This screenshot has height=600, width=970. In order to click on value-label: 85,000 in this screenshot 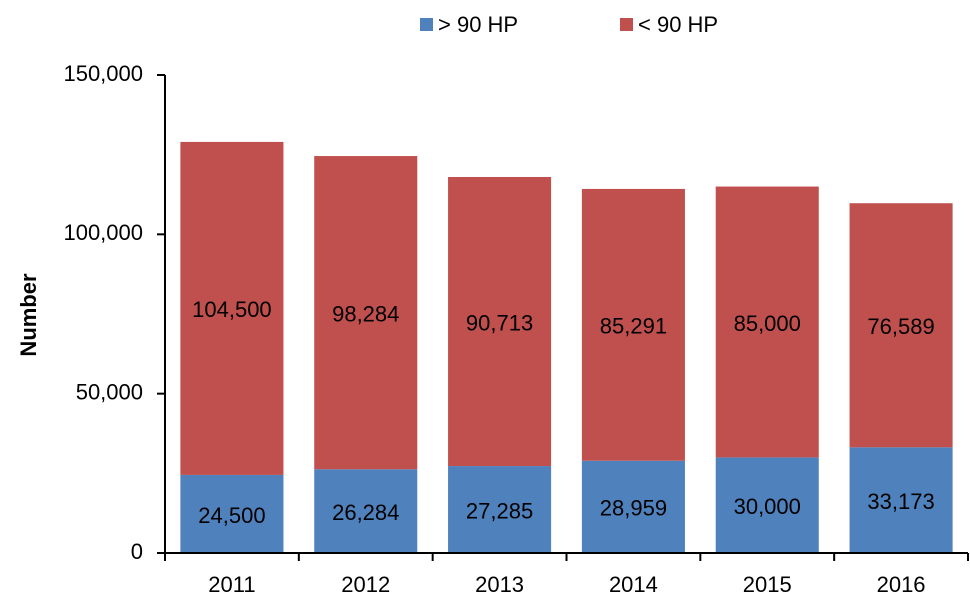, I will do `click(767, 323)`.